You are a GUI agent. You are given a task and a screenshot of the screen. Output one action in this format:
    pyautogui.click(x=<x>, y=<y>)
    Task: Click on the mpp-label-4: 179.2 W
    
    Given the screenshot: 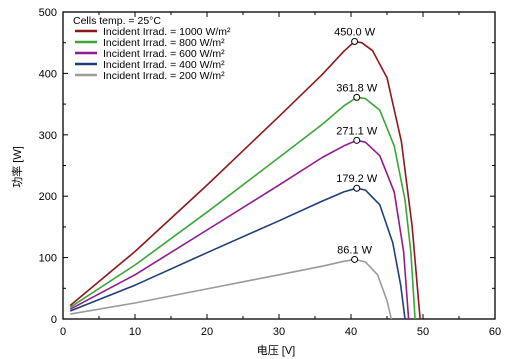 What is the action you would take?
    pyautogui.click(x=357, y=179)
    